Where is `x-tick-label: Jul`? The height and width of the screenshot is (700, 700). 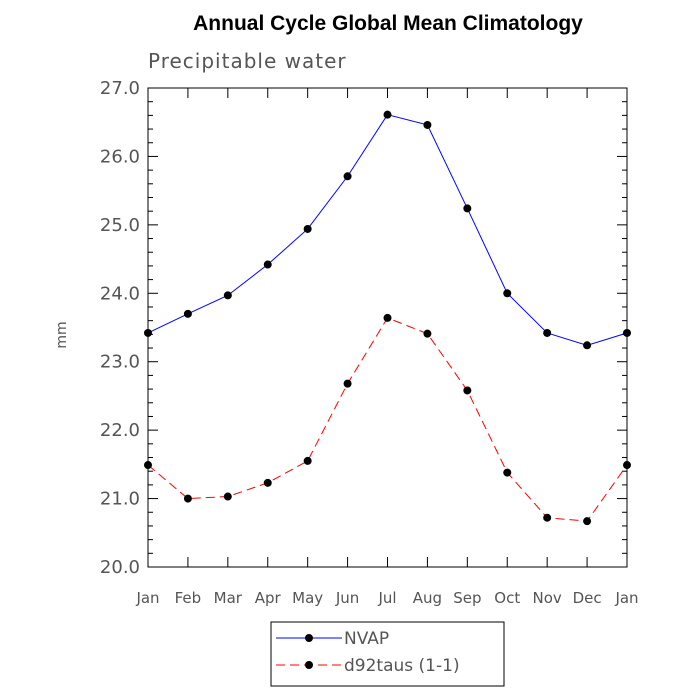 x-tick-label: Jul is located at coordinates (386, 598).